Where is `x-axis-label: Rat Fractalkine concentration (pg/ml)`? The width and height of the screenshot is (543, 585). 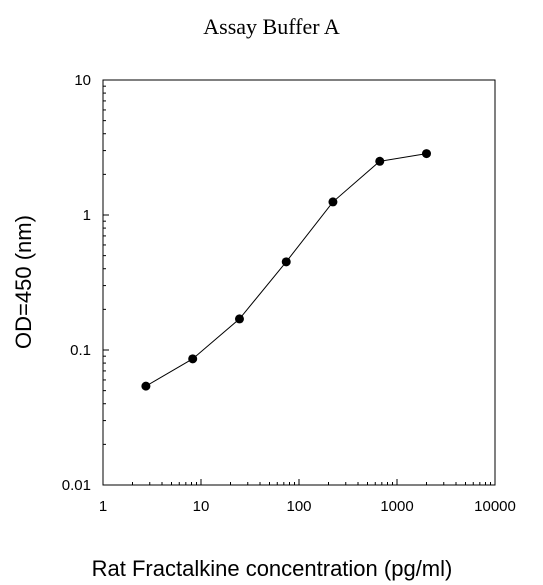
x-axis-label: Rat Fractalkine concentration (pg/ml) is located at coordinates (272, 568).